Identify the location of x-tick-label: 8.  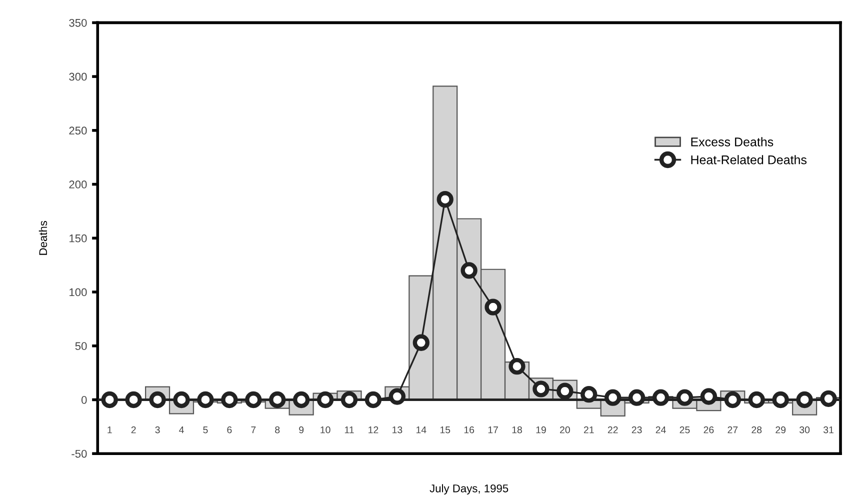
(277, 430).